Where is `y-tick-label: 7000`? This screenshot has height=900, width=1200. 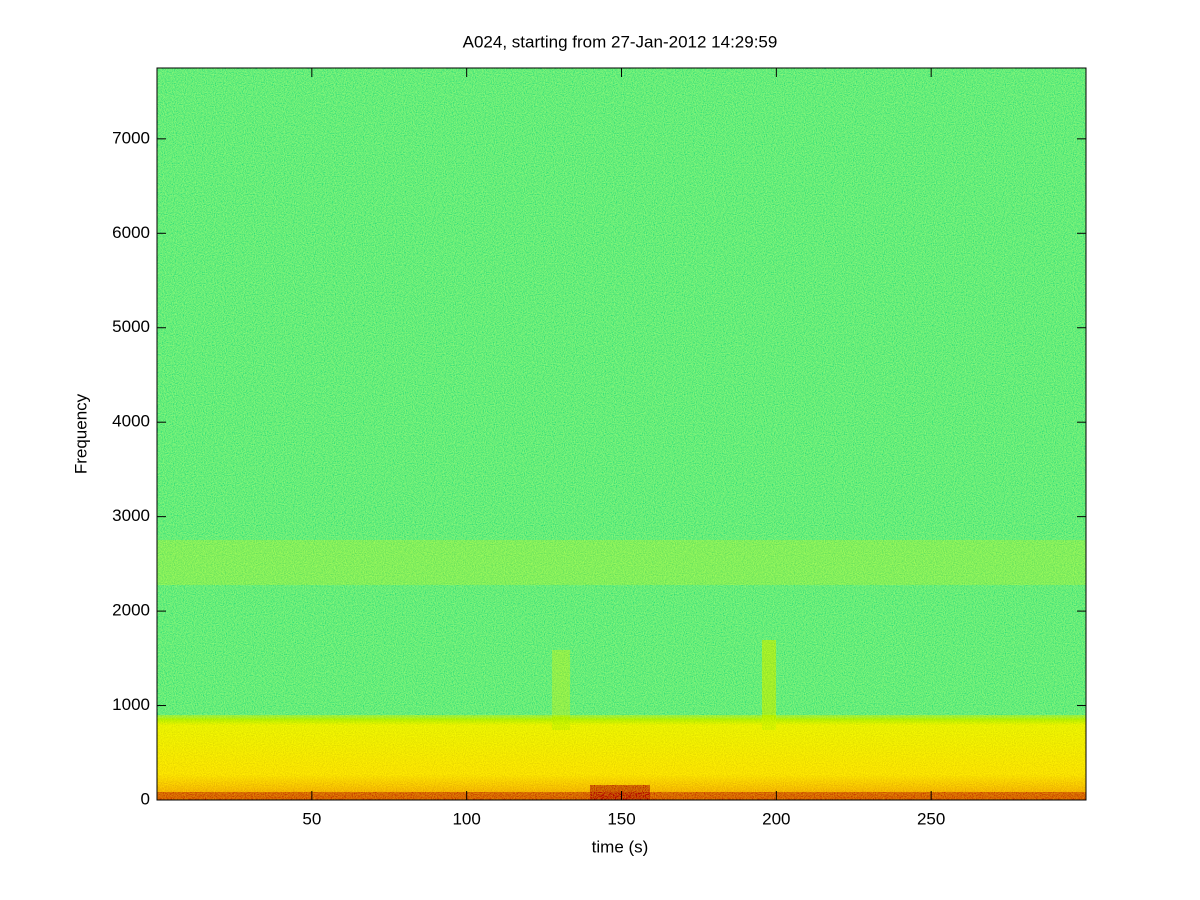
y-tick-label: 7000 is located at coordinates (131, 137).